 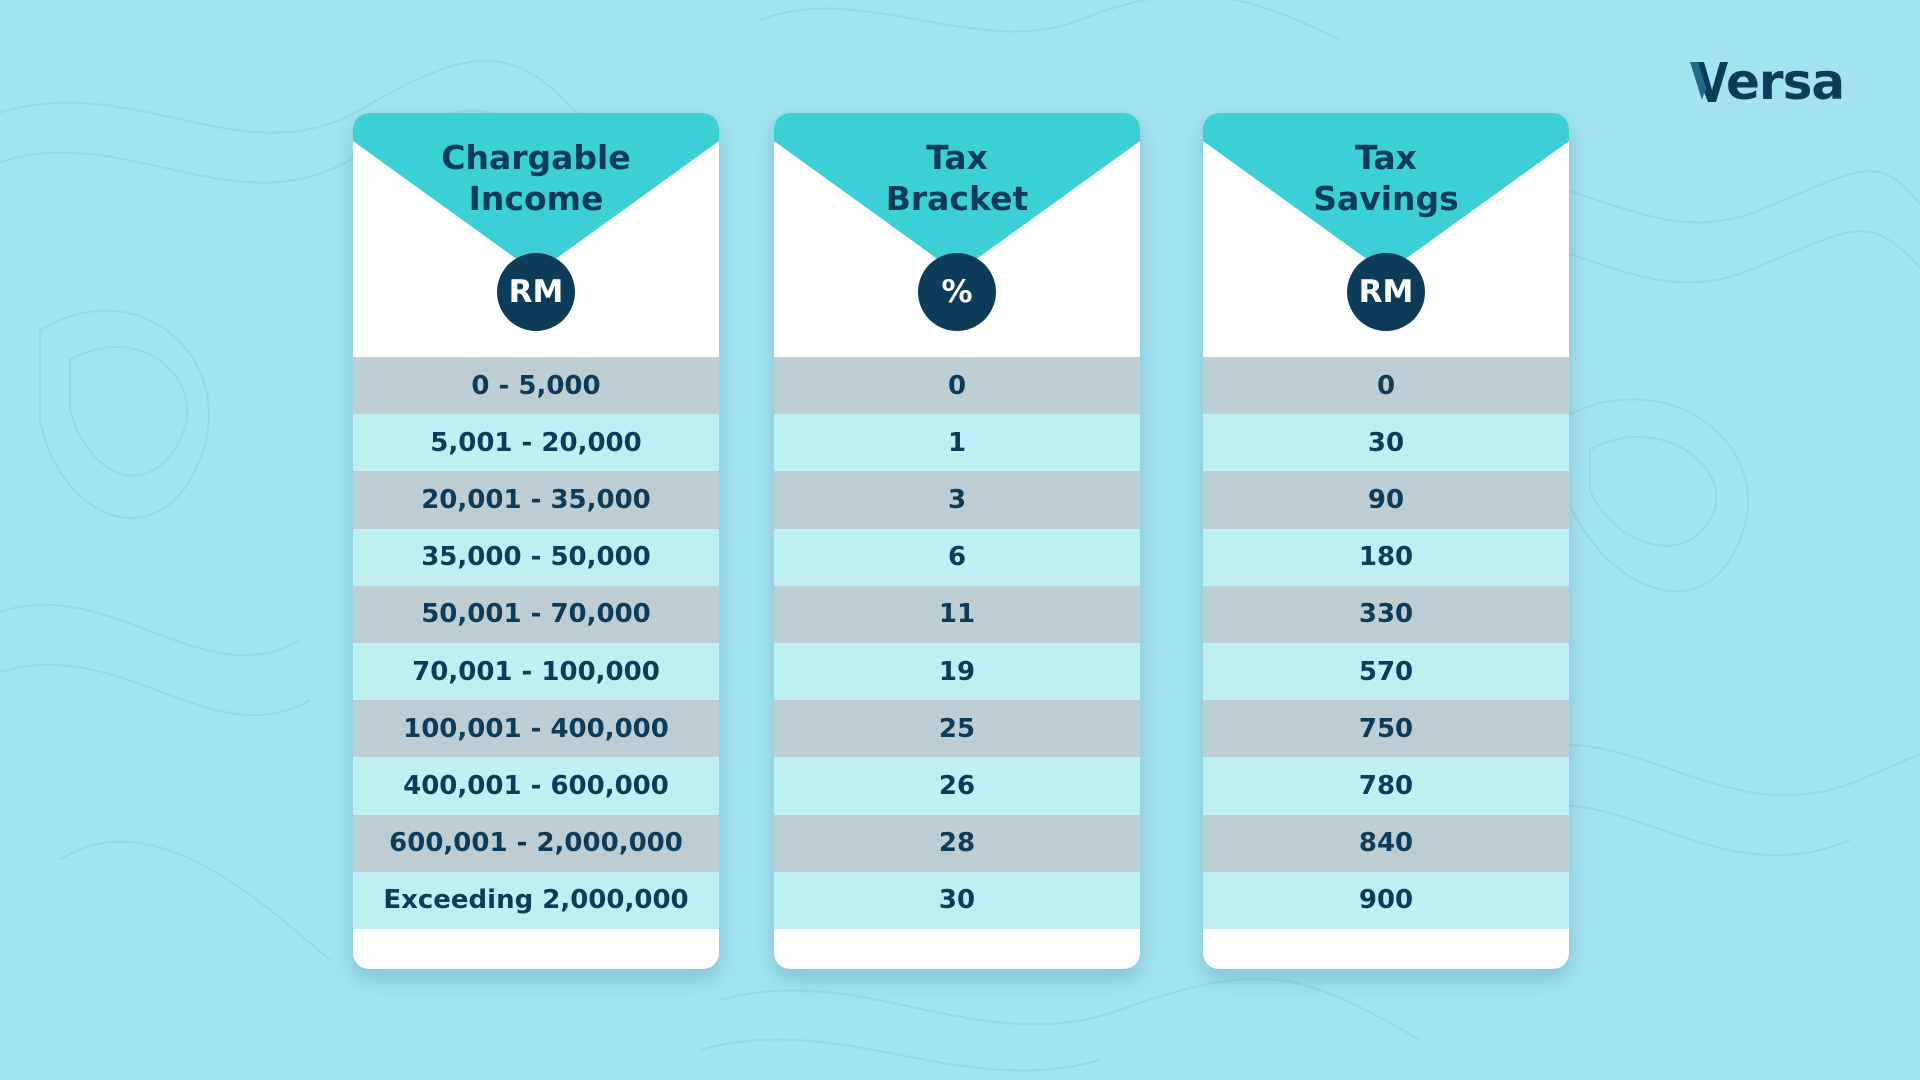 I want to click on column-title-line-1: Chargable, so click(x=536, y=157).